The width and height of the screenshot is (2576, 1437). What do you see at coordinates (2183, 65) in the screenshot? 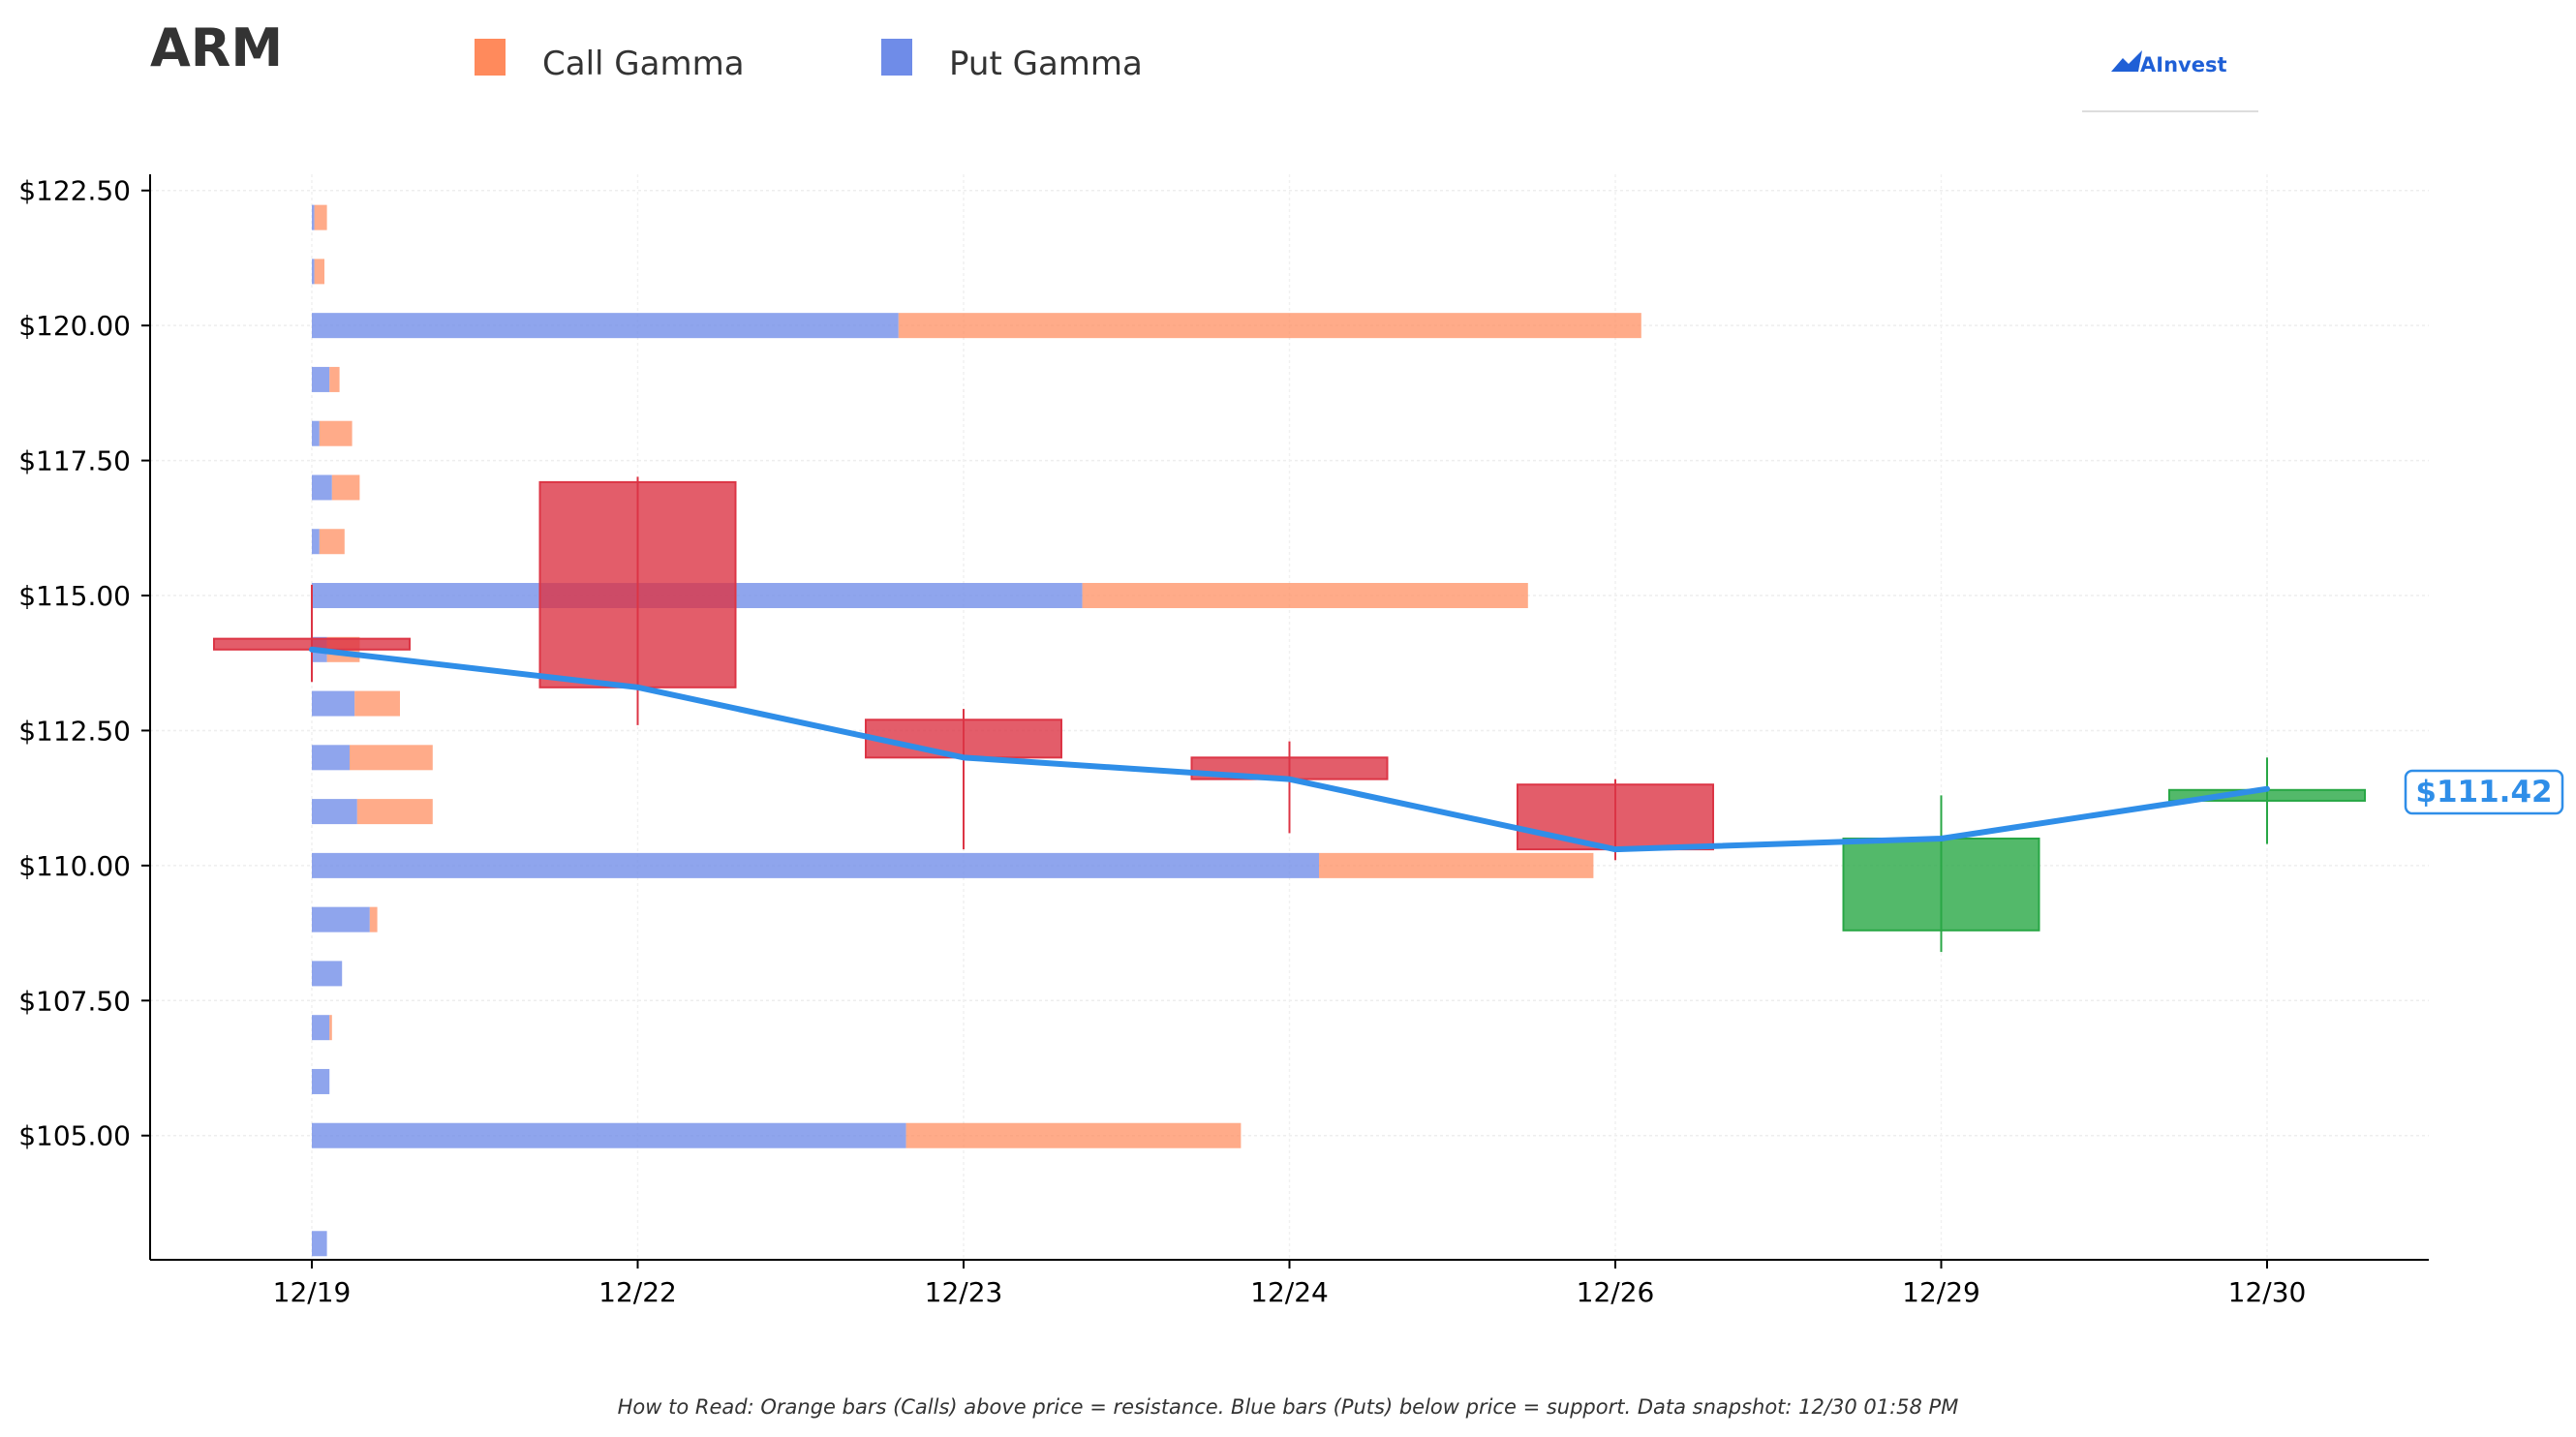
I see `brand-name: AInvest` at bounding box center [2183, 65].